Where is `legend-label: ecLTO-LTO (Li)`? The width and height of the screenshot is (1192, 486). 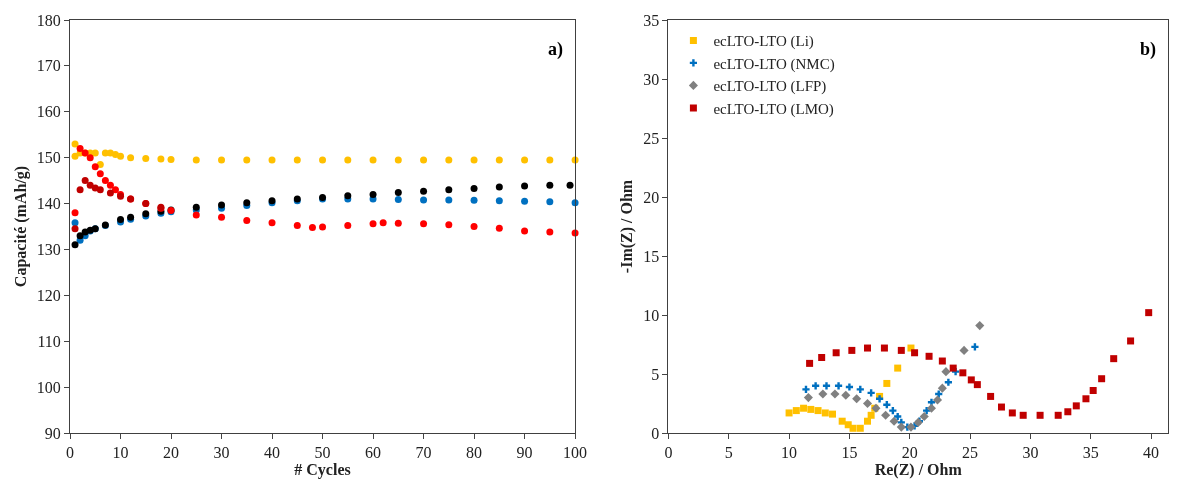 legend-label: ecLTO-LTO (Li) is located at coordinates (763, 42).